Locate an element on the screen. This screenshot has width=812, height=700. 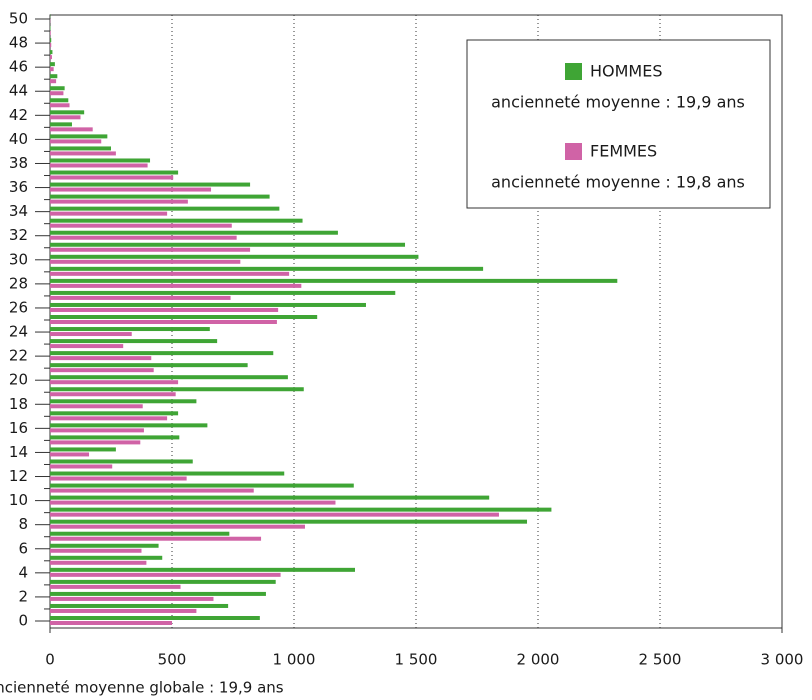
legend-label: HOMMES is located at coordinates (626, 71).